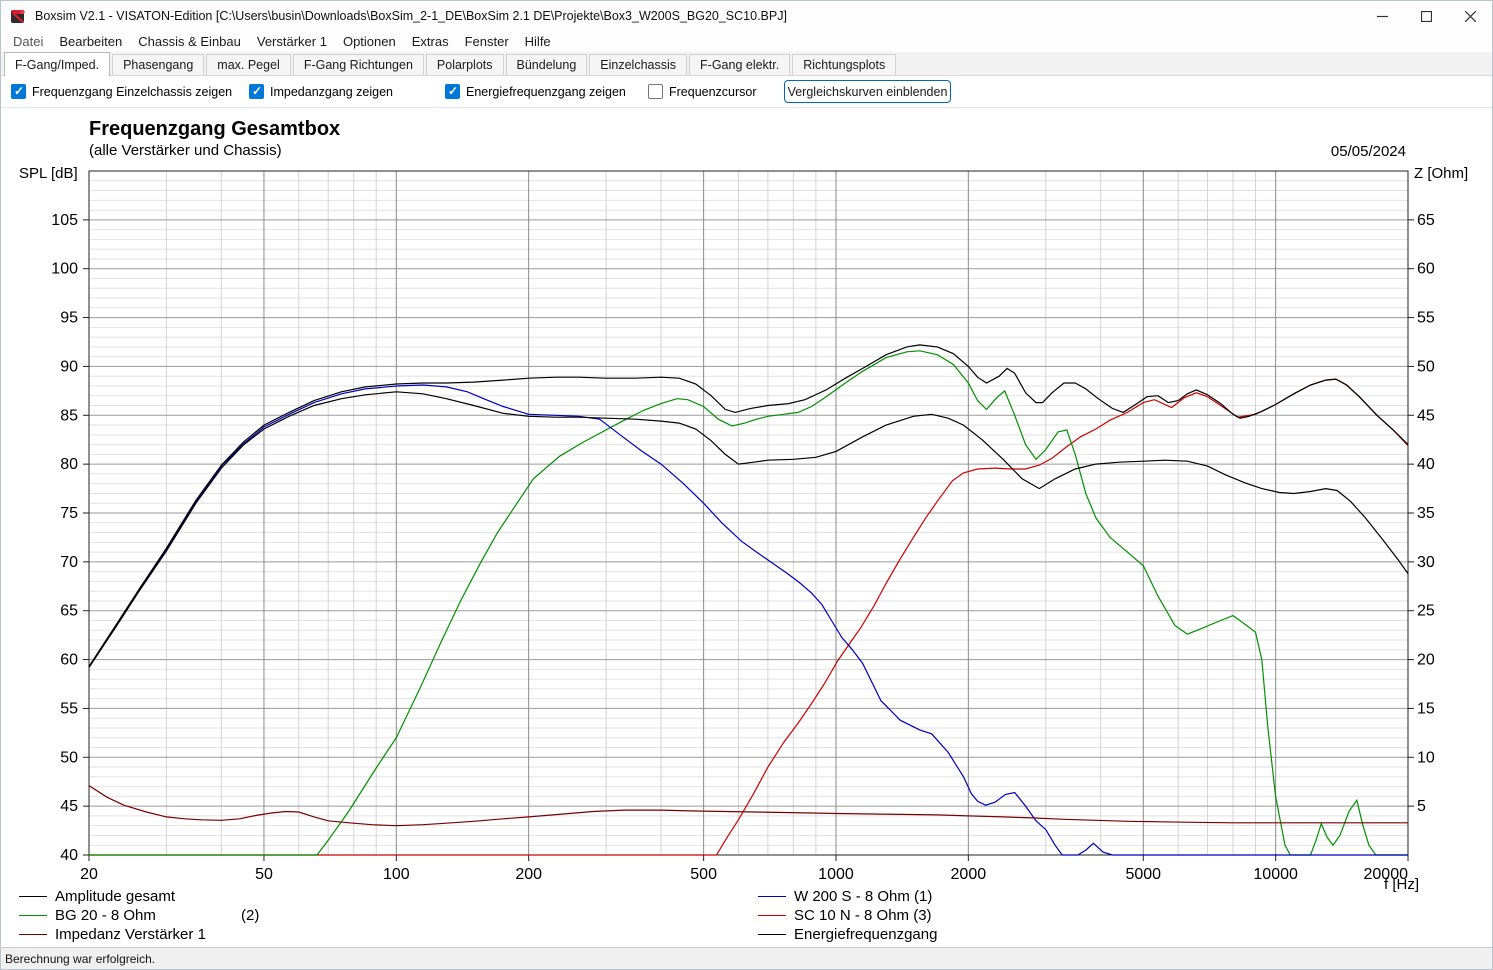  What do you see at coordinates (48, 173) in the screenshot?
I see `y-left-axis-label: SPL [dB]` at bounding box center [48, 173].